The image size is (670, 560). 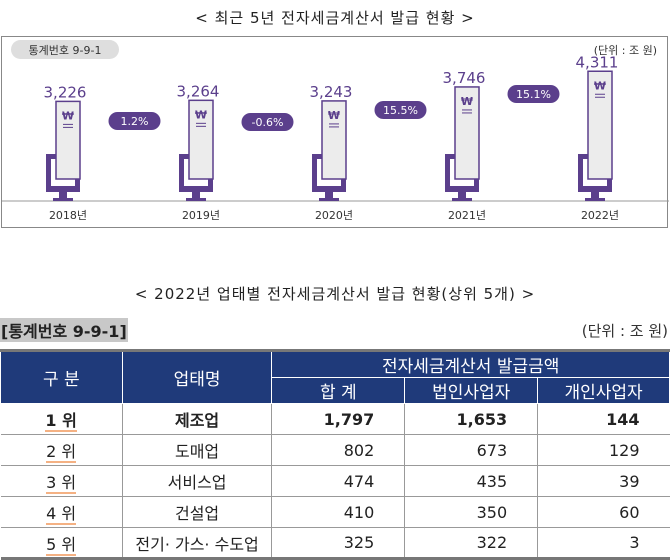 I want to click on industry-cell: 건설업, so click(x=197, y=512).